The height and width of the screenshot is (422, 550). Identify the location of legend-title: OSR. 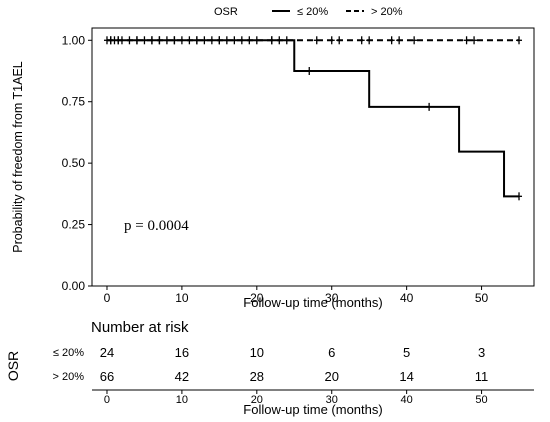
(226, 12).